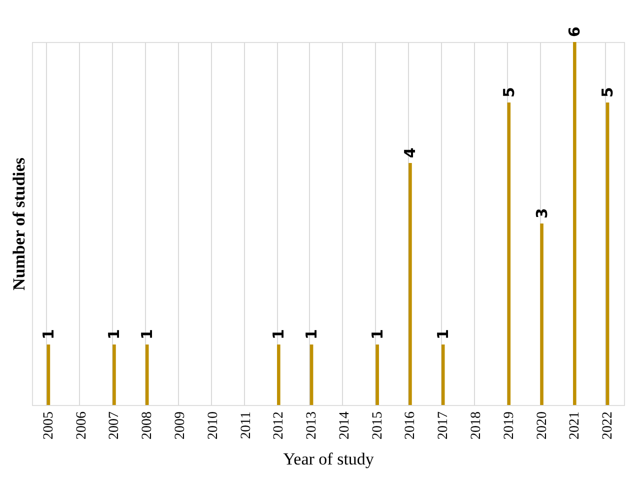  Describe the element at coordinates (444, 426) in the screenshot. I see `x-tick-label: 2017` at that location.